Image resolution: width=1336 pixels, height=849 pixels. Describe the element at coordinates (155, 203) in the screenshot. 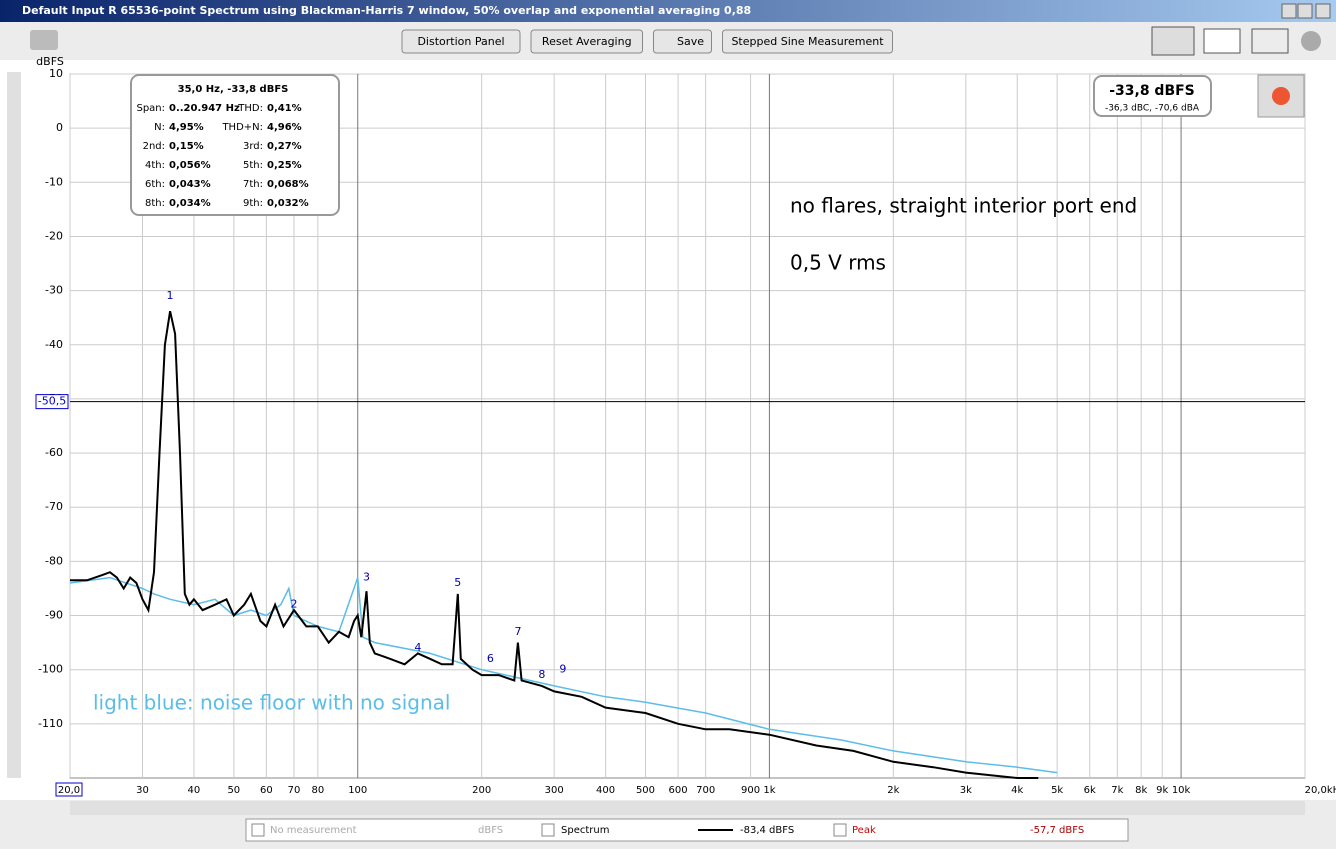

I see `info-cell: 8th:` at that location.